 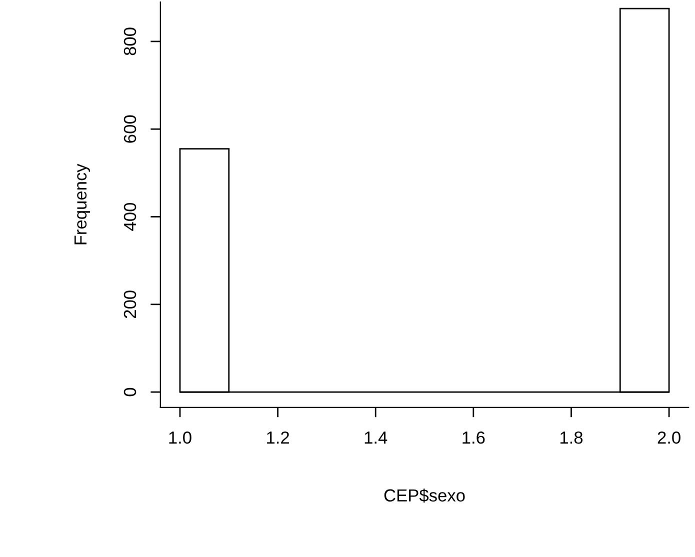 What do you see at coordinates (82, 204) in the screenshot?
I see `y-axis-title: Frequency` at bounding box center [82, 204].